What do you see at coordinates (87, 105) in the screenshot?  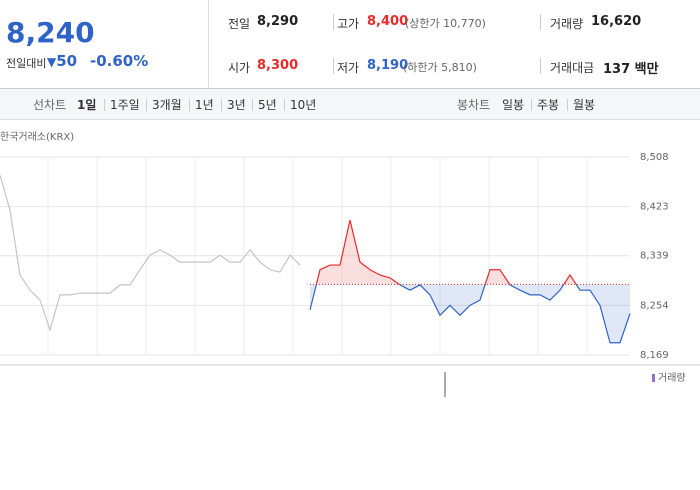 I see `tab: 1일` at bounding box center [87, 105].